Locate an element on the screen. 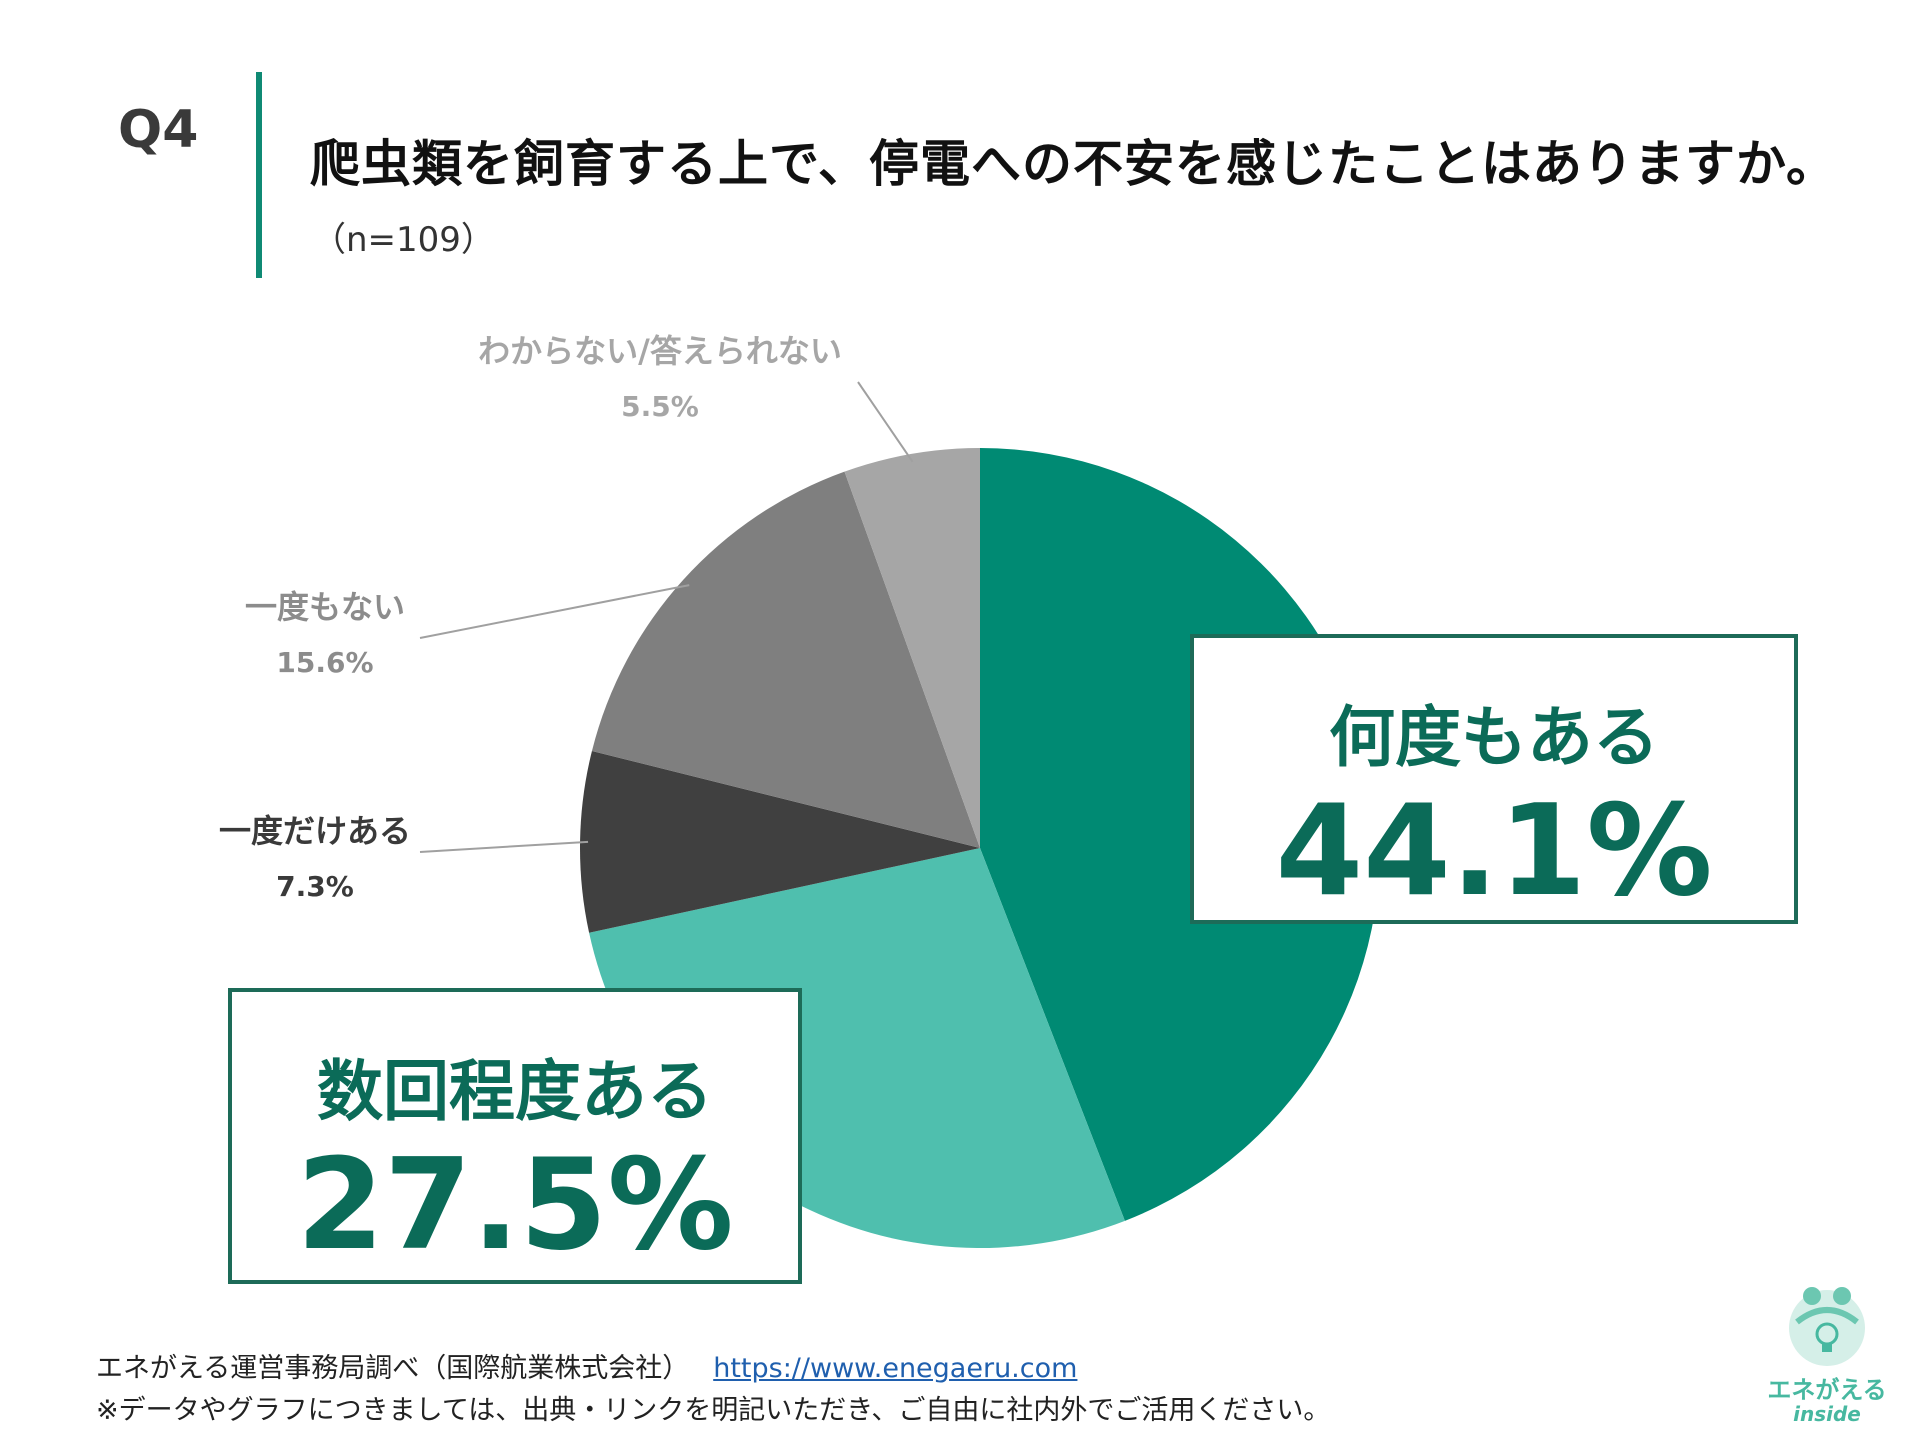 The image size is (1920, 1440). slice-never is located at coordinates (785, 659).